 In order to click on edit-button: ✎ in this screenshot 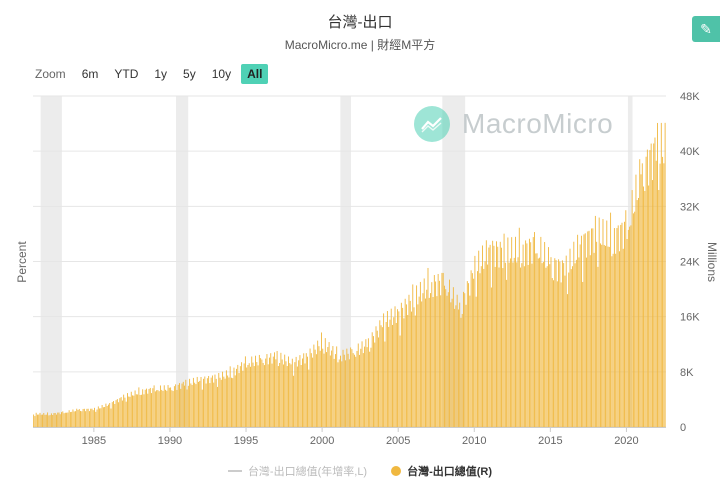, I will do `click(706, 29)`.